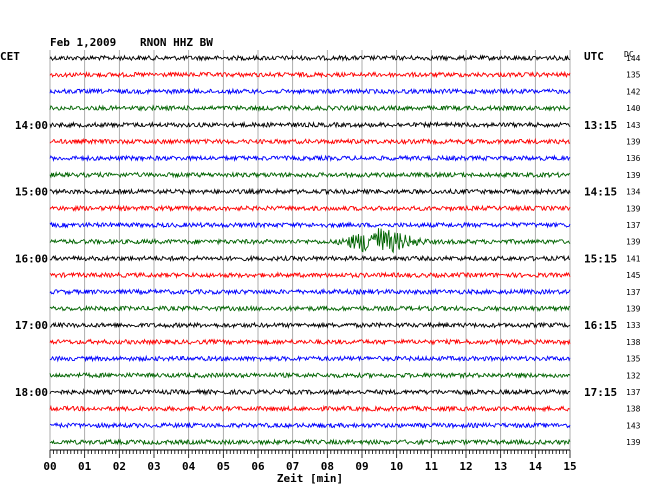  Describe the element at coordinates (85, 466) in the screenshot. I see `x-tick-label: 01` at that location.